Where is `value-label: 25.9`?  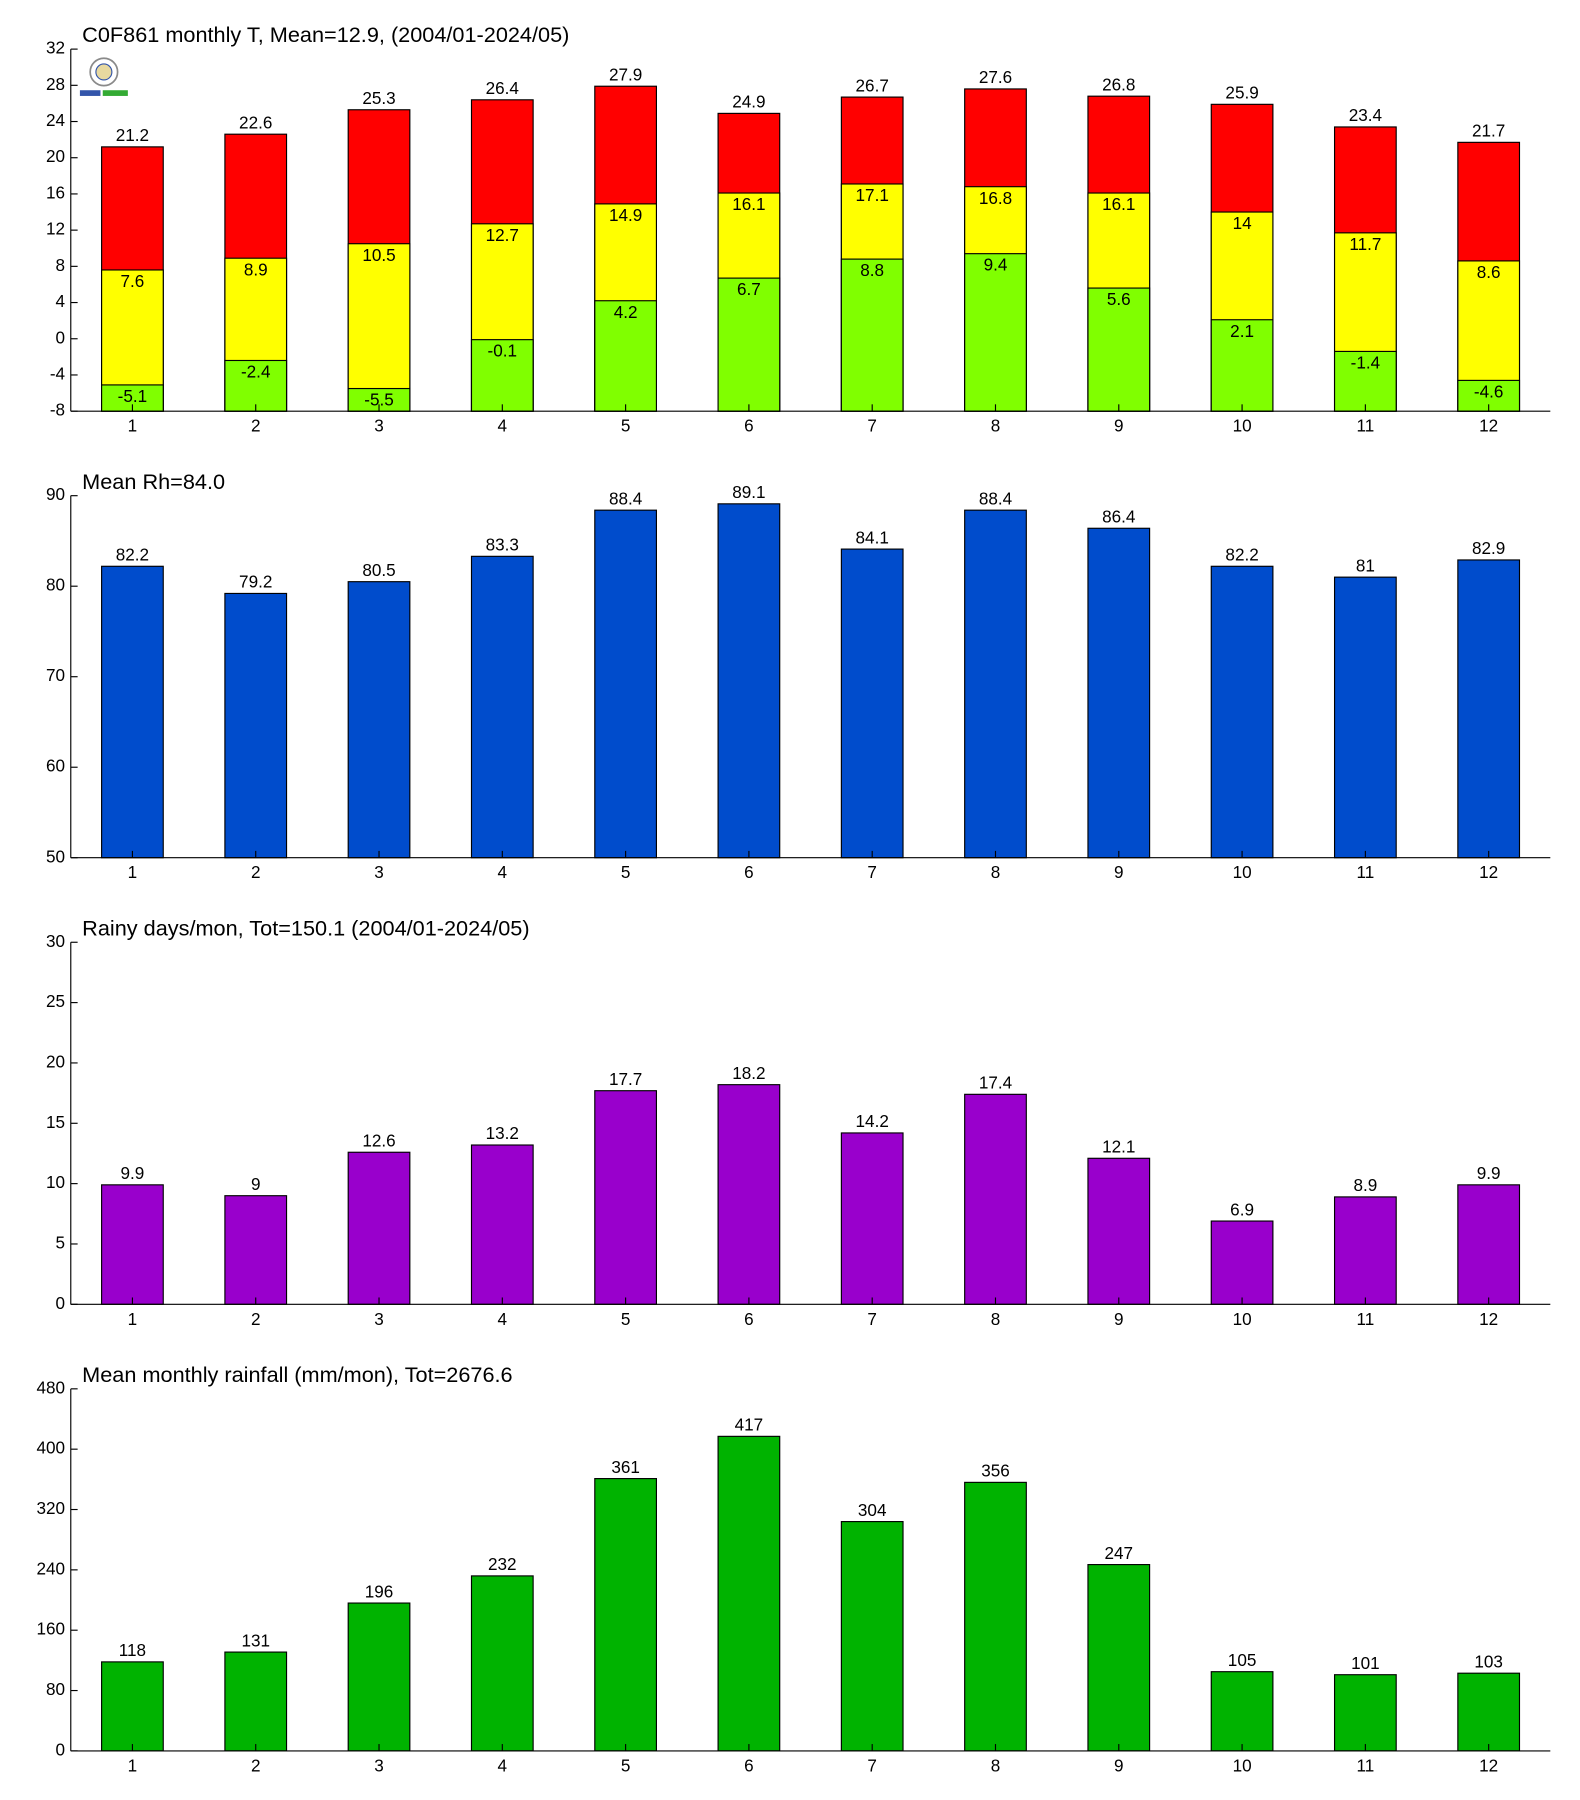
value-label: 25.9 is located at coordinates (1241, 93).